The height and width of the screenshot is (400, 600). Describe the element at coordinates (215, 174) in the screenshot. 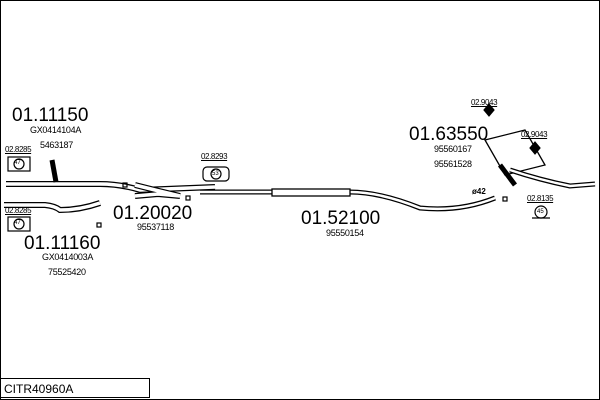

I see `clamp-symbol: 53` at that location.